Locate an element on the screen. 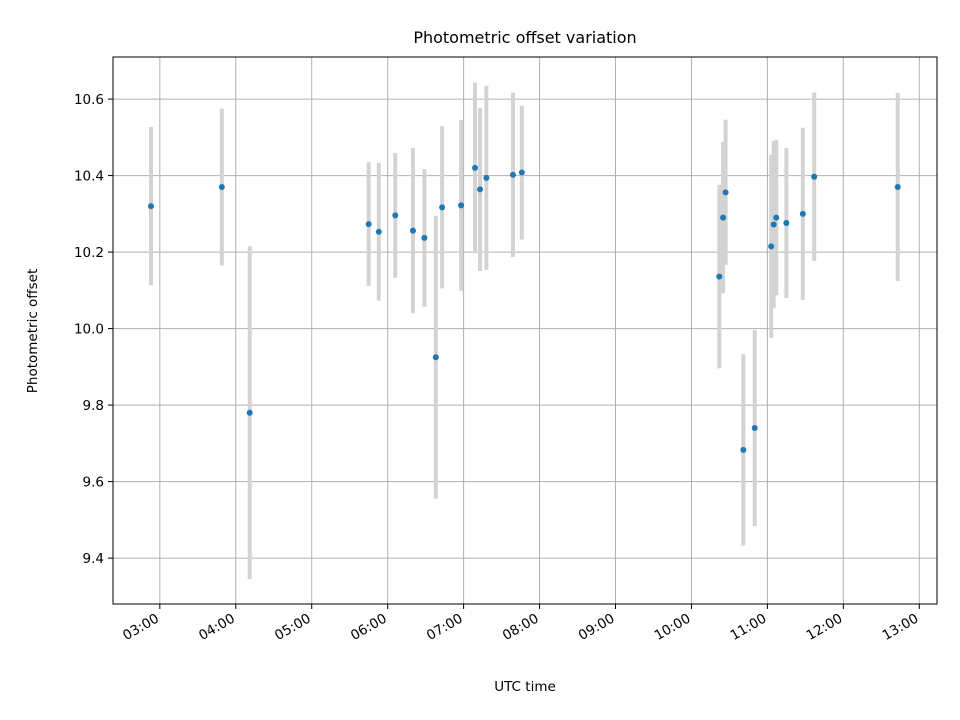 Image resolution: width=960 pixels, height=720 pixels. y-axis-label: Photometric offset is located at coordinates (33, 331).